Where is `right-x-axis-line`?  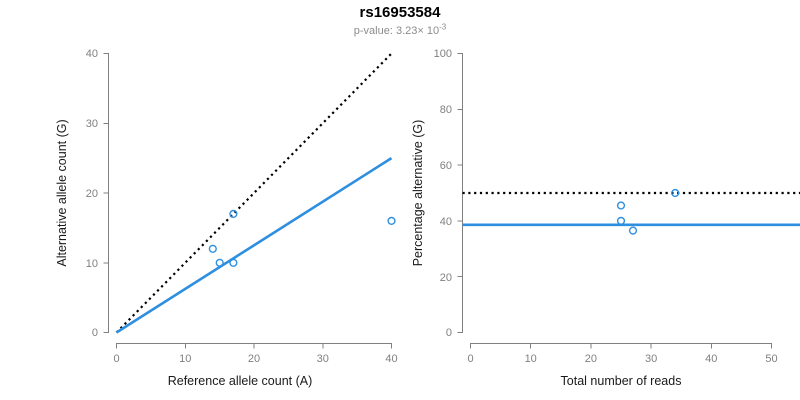 right-x-axis-line is located at coordinates (621, 346).